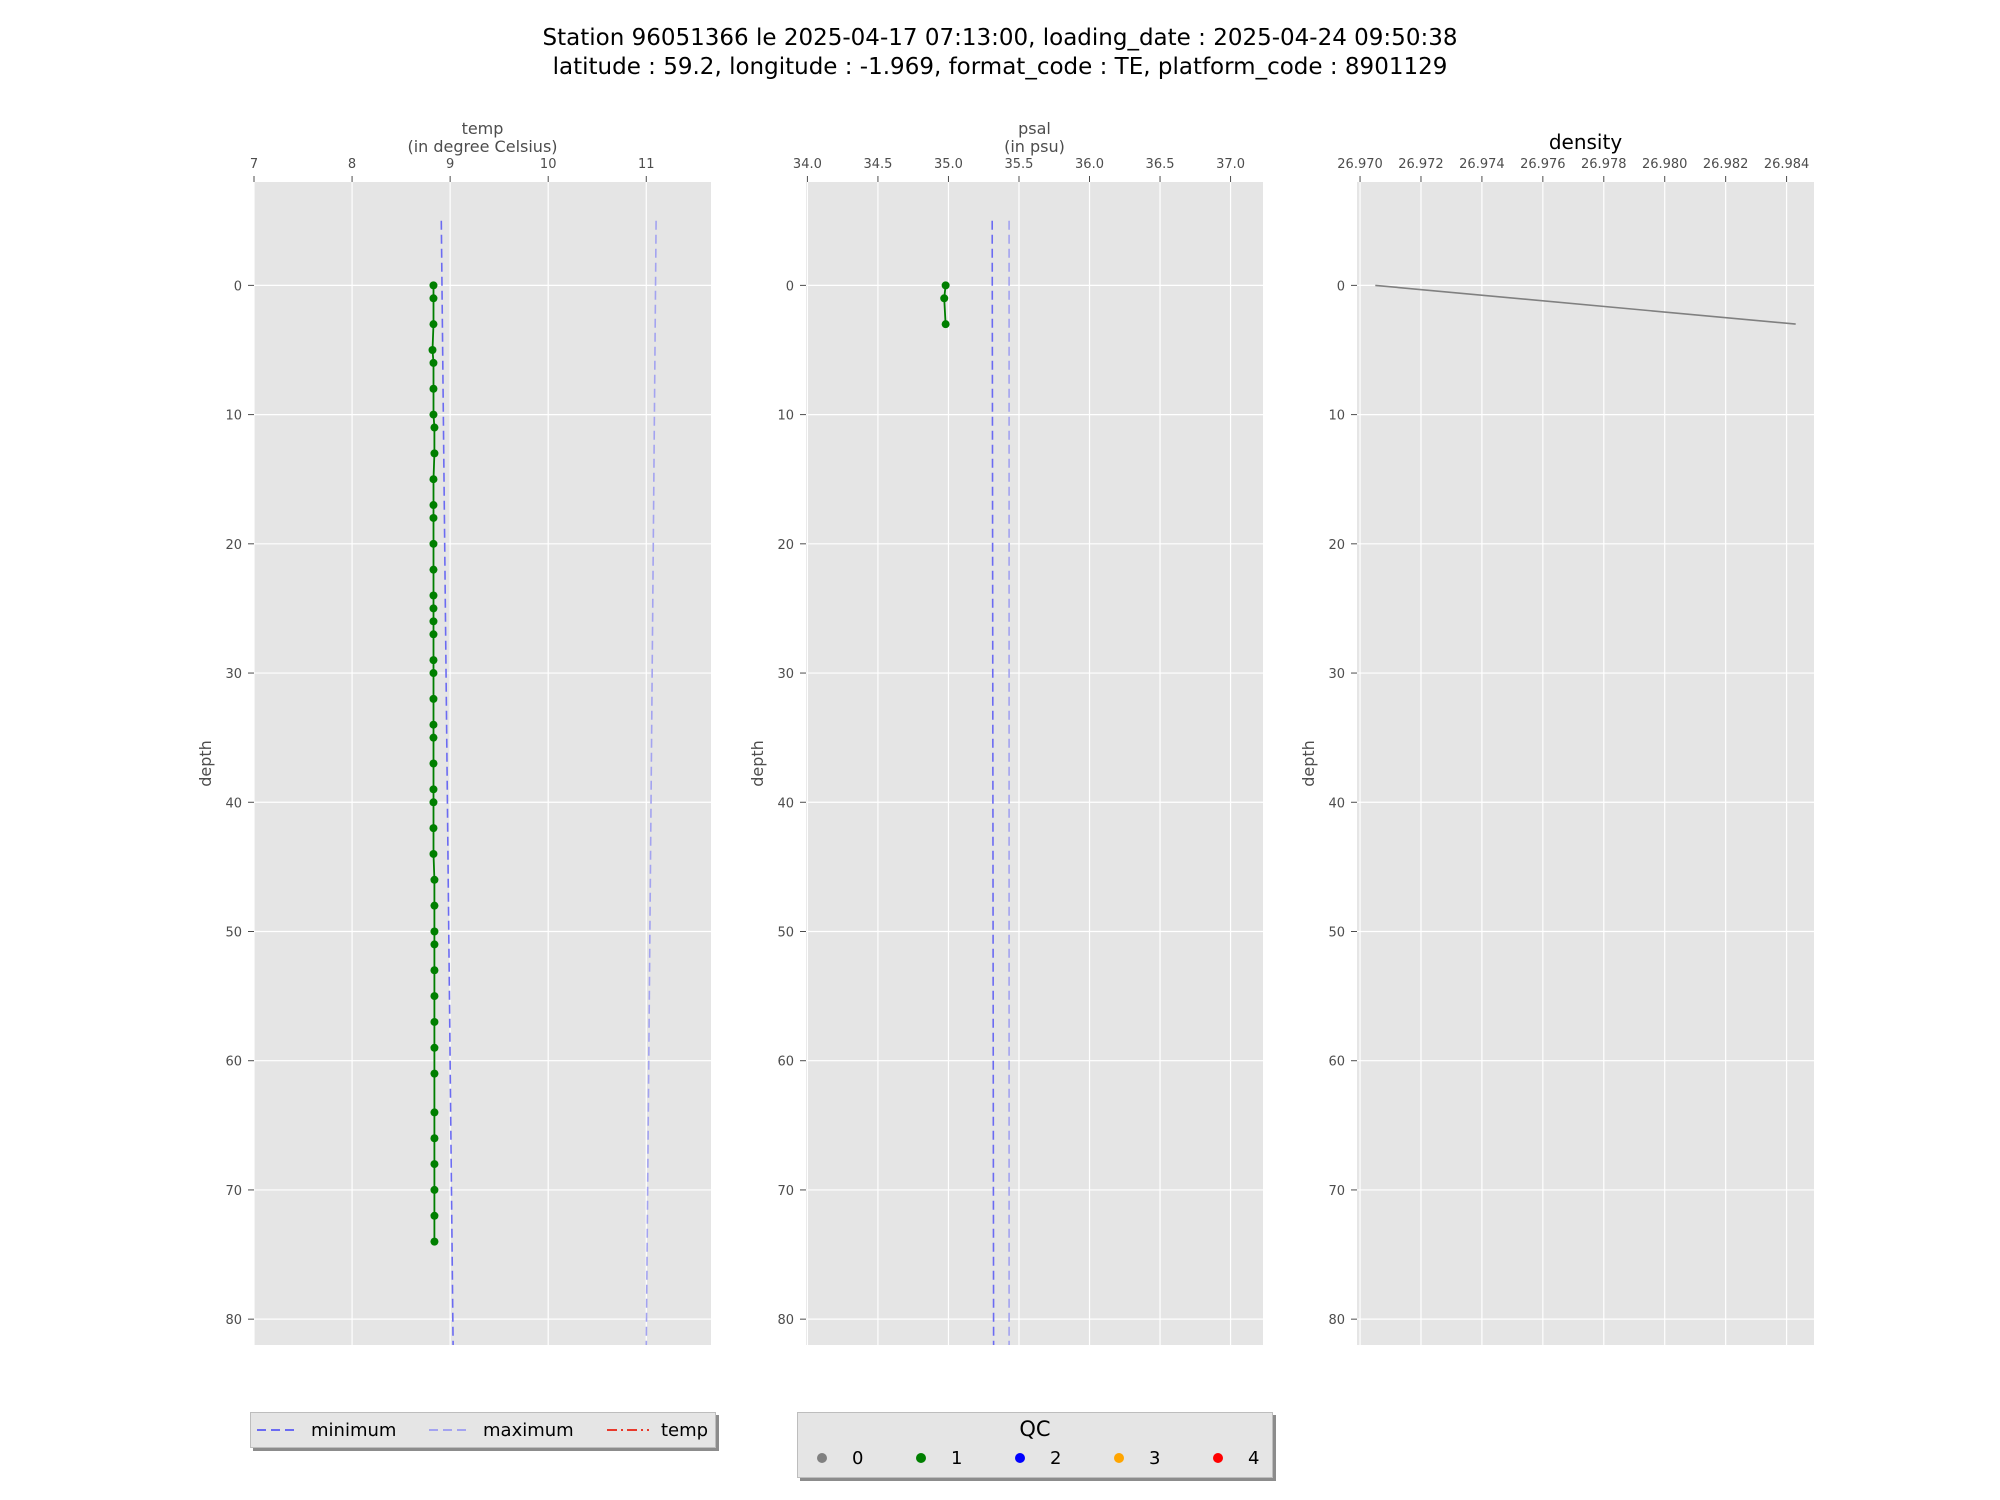  What do you see at coordinates (858, 1458) in the screenshot?
I see `qc-label-0: 0` at bounding box center [858, 1458].